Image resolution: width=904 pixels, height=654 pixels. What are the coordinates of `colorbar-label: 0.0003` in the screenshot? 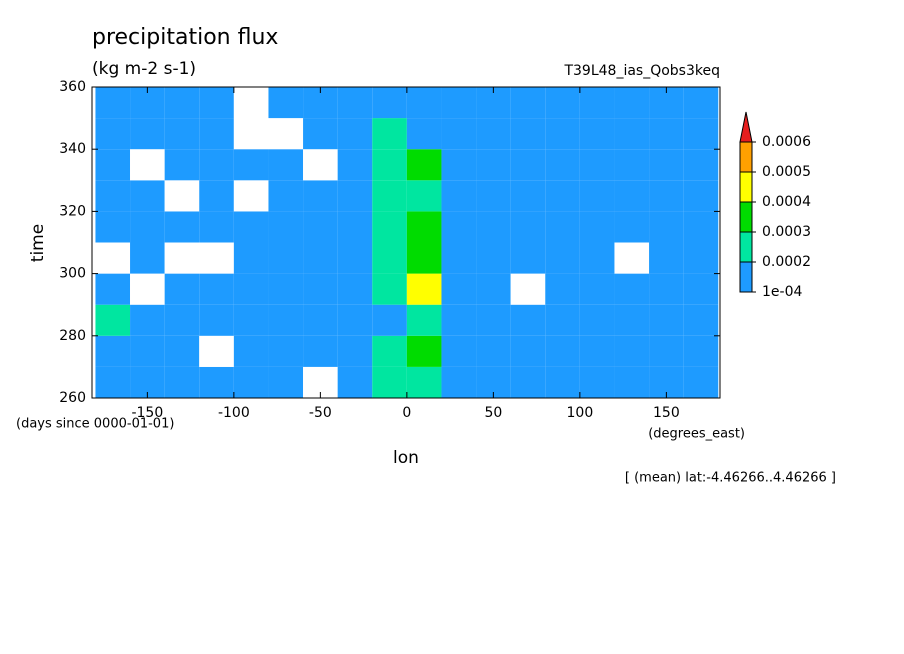 It's located at (786, 232).